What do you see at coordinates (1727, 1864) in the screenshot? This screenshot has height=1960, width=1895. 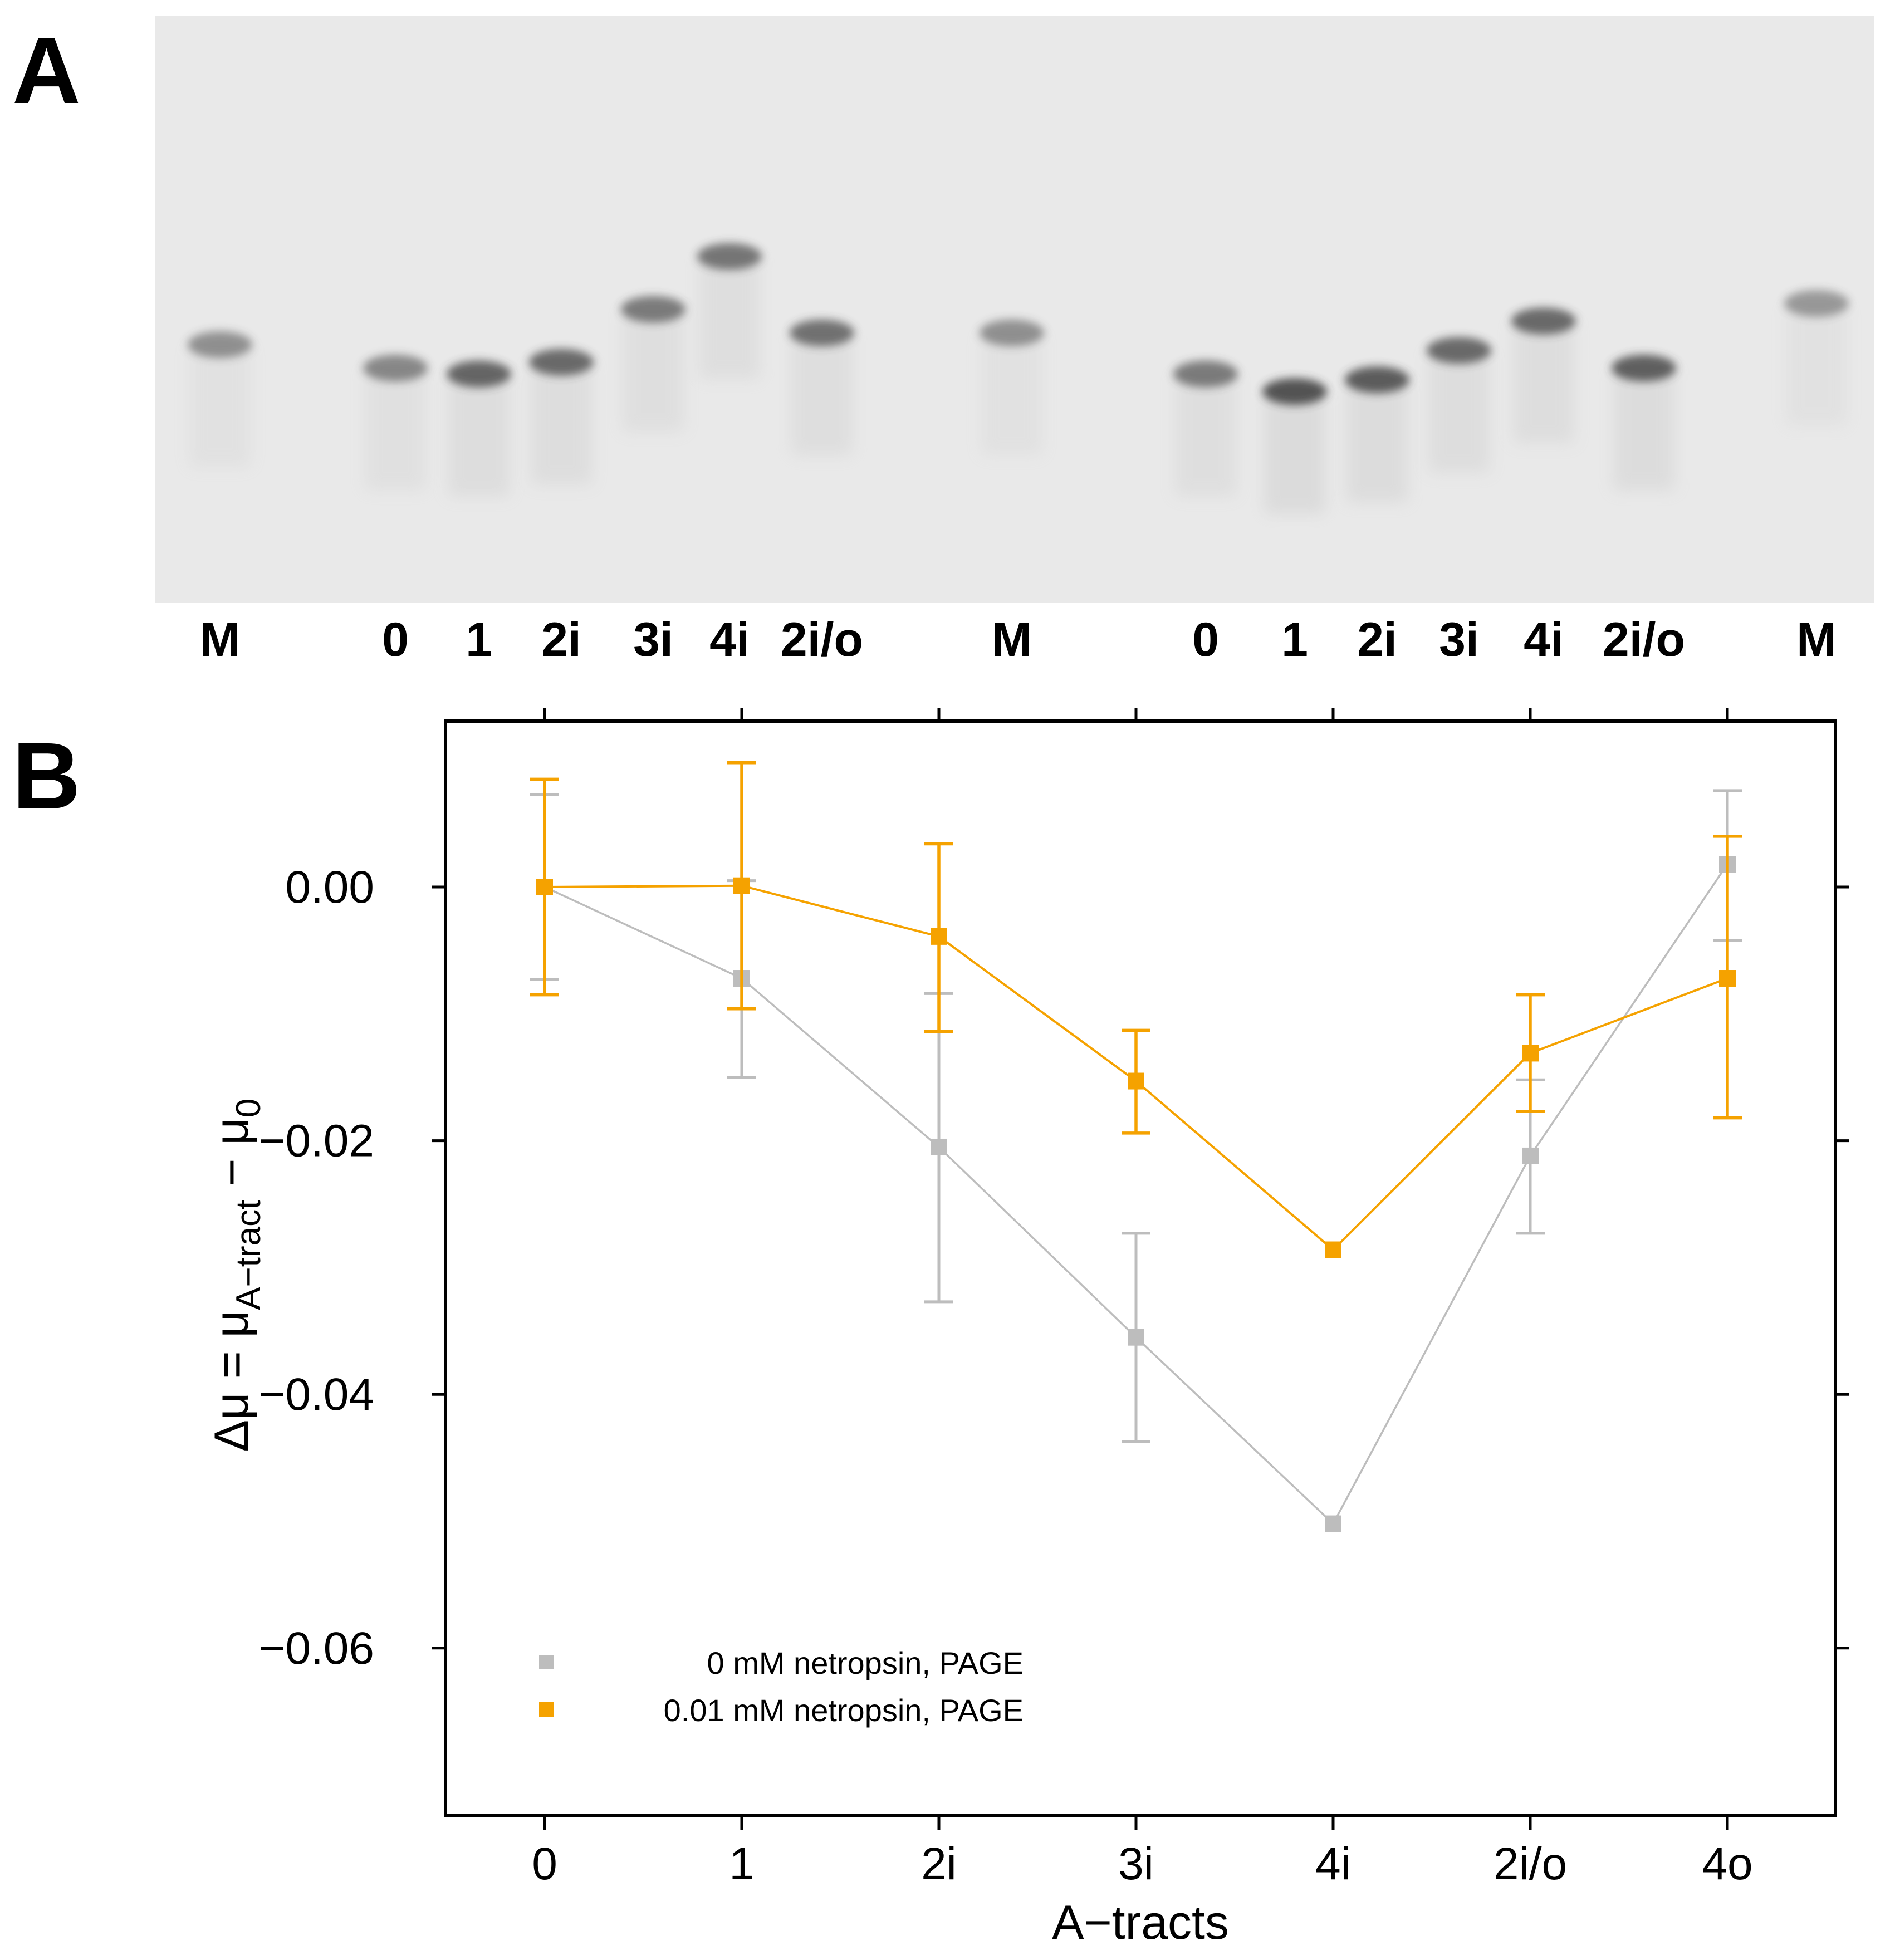 I see `x-tick-label: 4o` at bounding box center [1727, 1864].